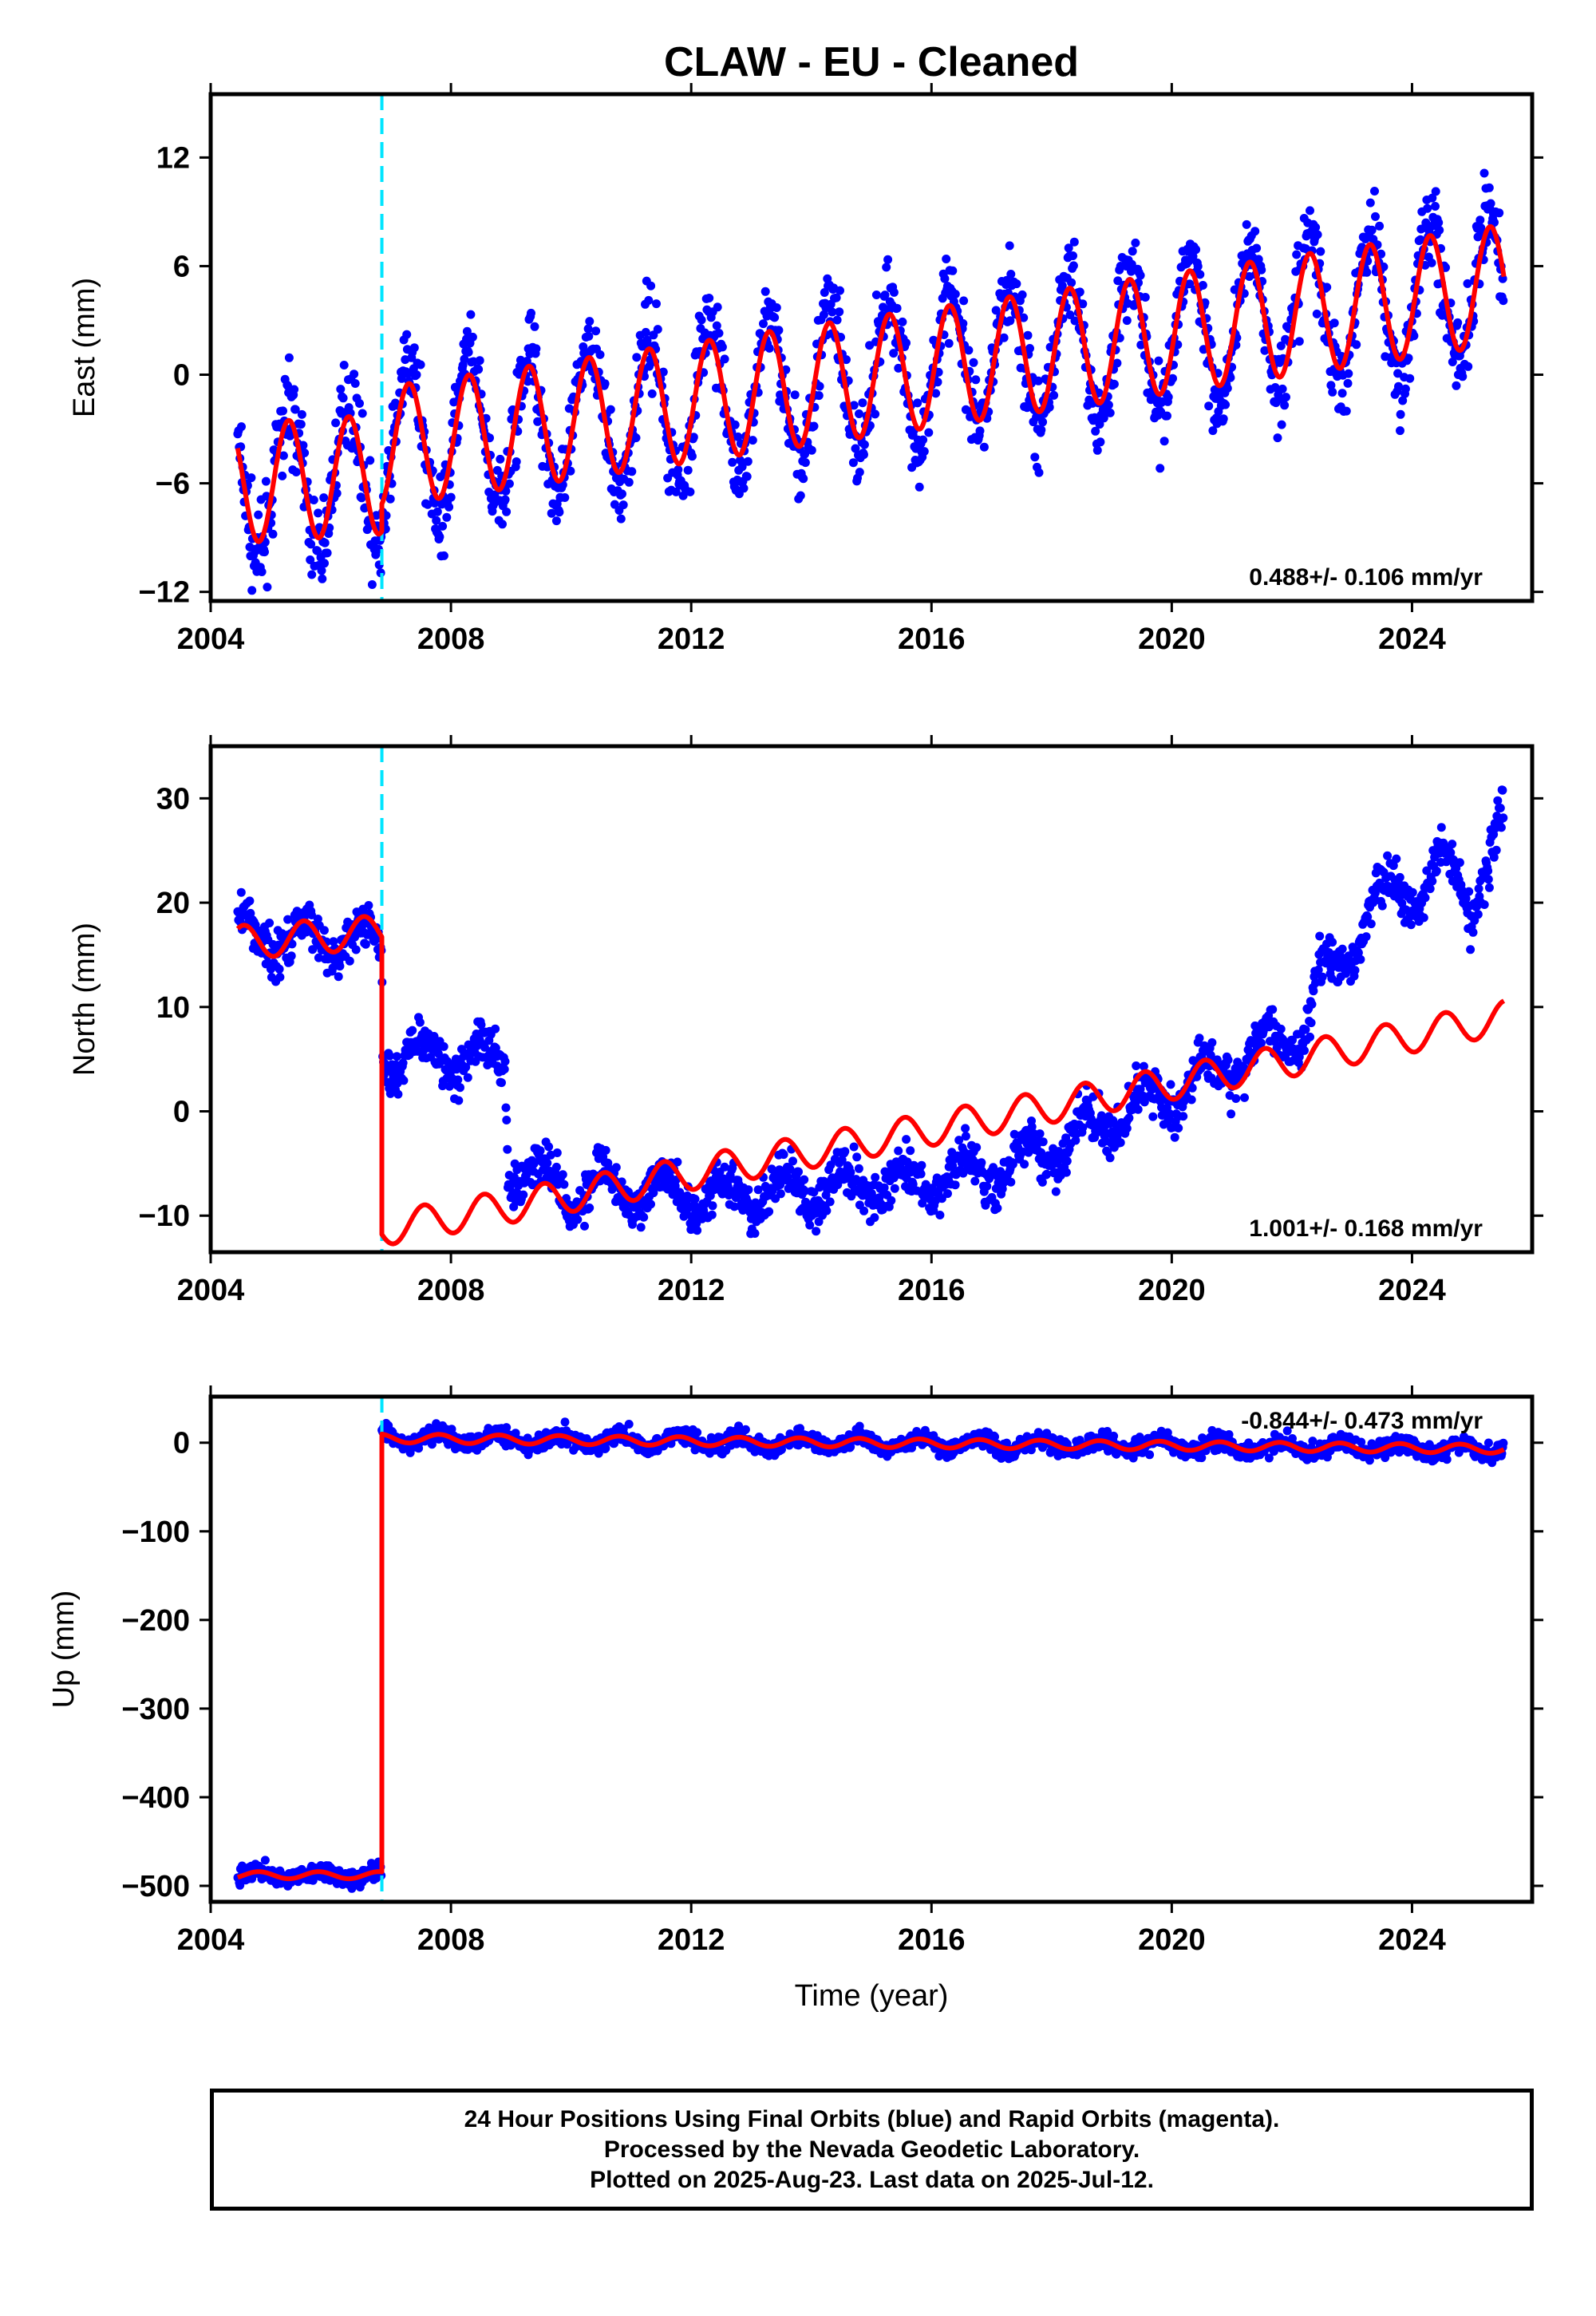 This screenshot has width=1596, height=2316. Describe the element at coordinates (173, 1008) in the screenshot. I see `north-y-tick-label: 10` at that location.